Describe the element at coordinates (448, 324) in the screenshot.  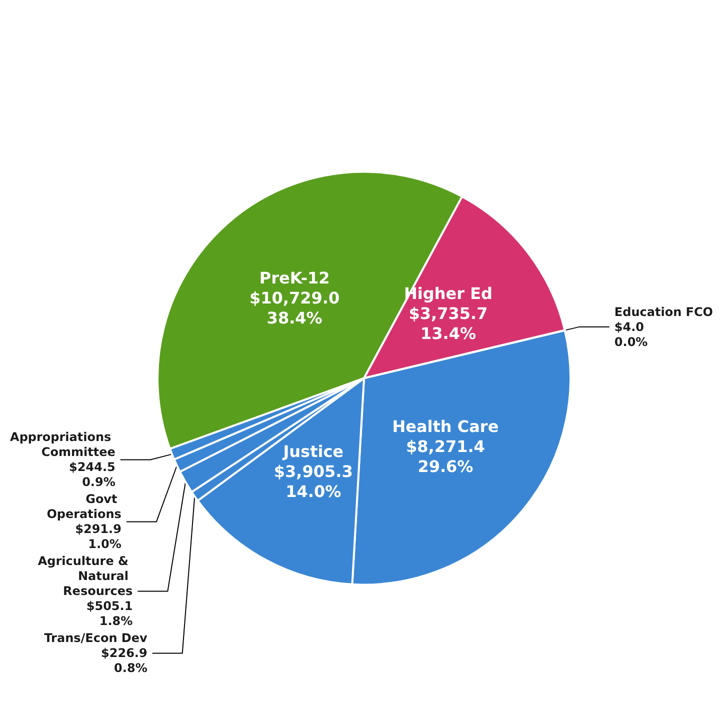
I see `data-label: $3,735.7 13.4%` at that location.